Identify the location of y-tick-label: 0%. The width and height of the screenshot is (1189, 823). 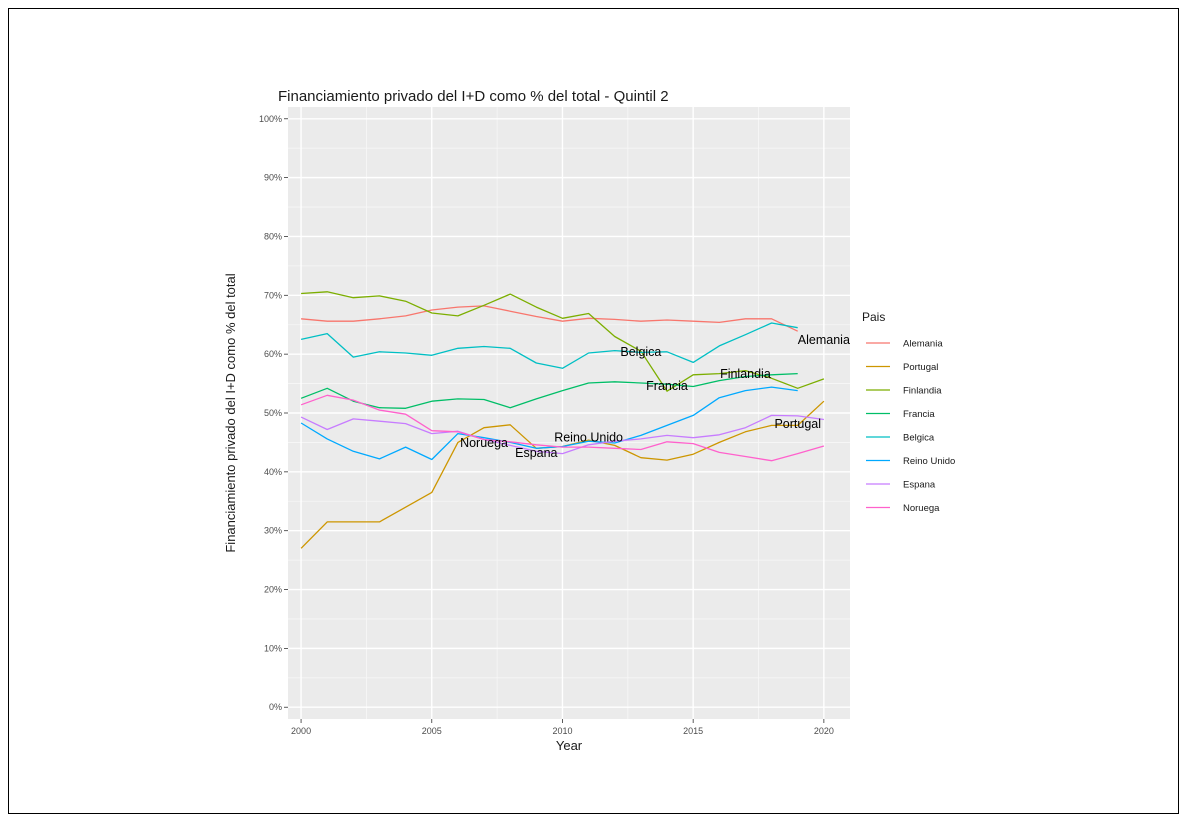
(275, 707).